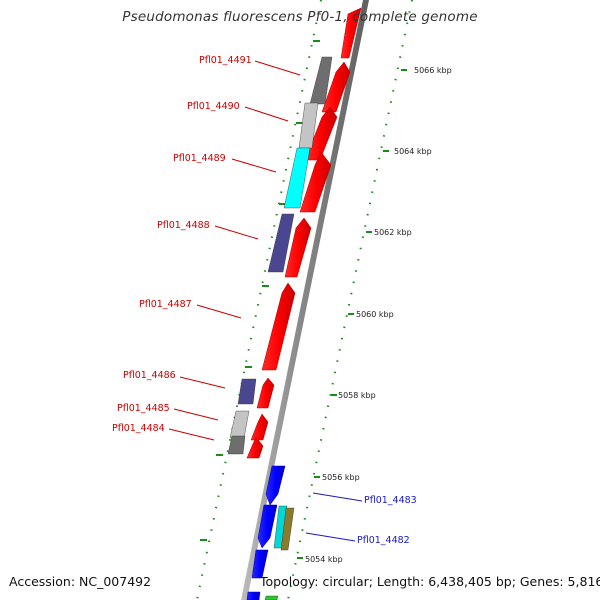 This screenshot has width=600, height=600. Describe the element at coordinates (138, 428) in the screenshot. I see `gene-label-pfl01-4484: Pfl01_4484` at that location.